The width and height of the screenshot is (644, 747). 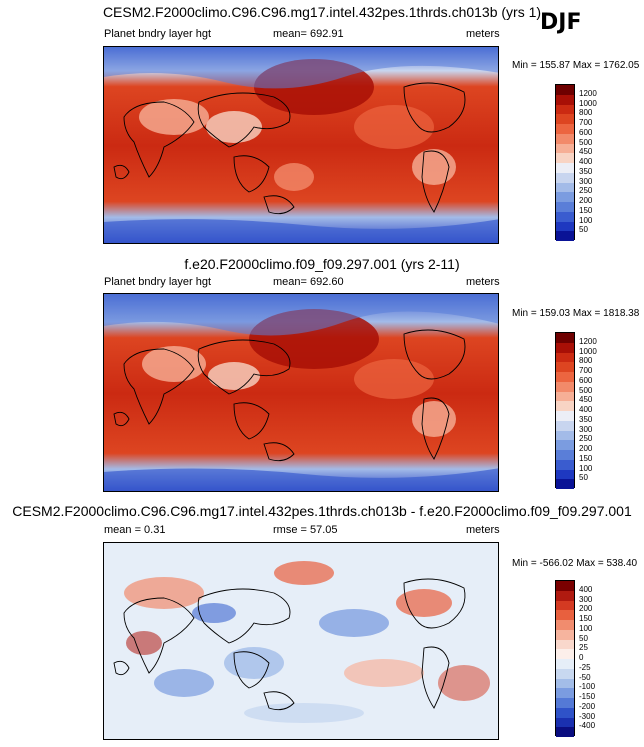 I want to click on panel-3-rmse-label: rmse = 57.05, so click(x=305, y=530).